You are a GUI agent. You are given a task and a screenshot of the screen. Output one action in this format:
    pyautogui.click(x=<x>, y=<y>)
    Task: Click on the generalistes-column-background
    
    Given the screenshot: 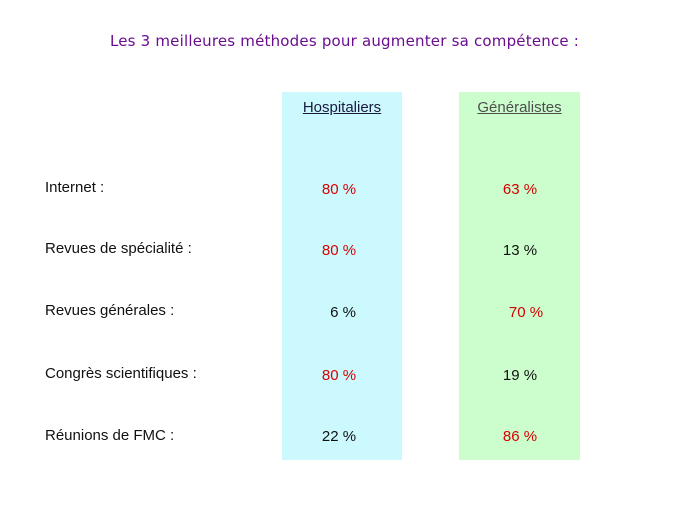 What is the action you would take?
    pyautogui.click(x=519, y=276)
    